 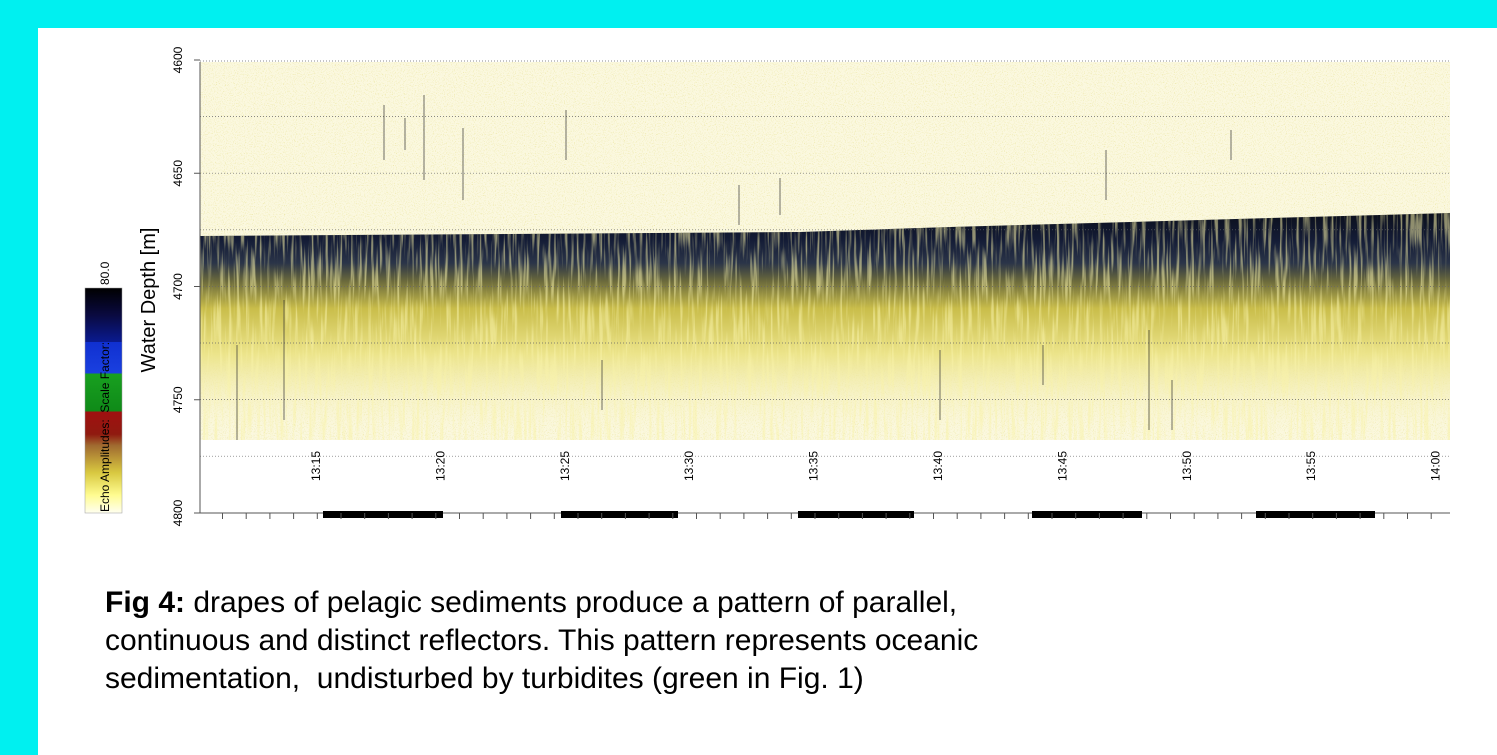 What do you see at coordinates (440, 466) in the screenshot?
I see `x-tick-label: 13:20` at bounding box center [440, 466].